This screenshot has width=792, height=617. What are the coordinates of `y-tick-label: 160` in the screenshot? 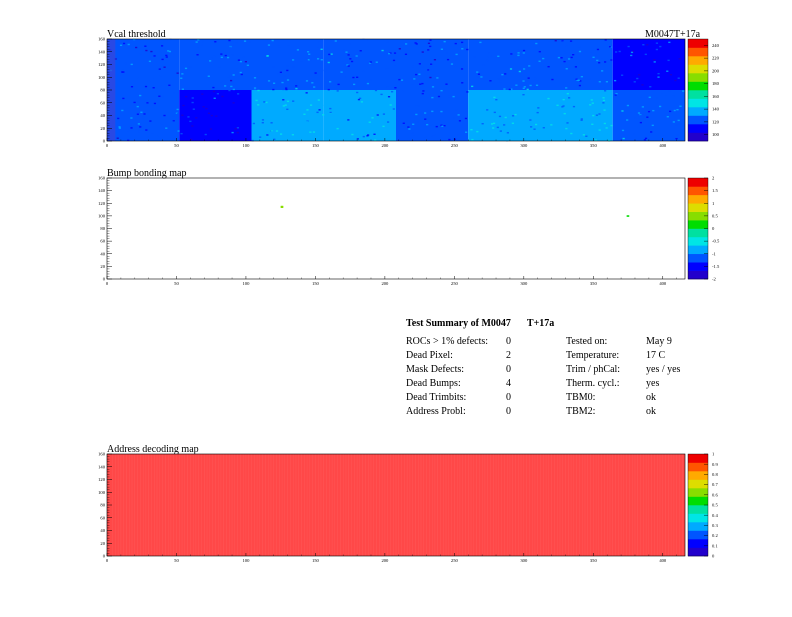 It's located at (102, 454).